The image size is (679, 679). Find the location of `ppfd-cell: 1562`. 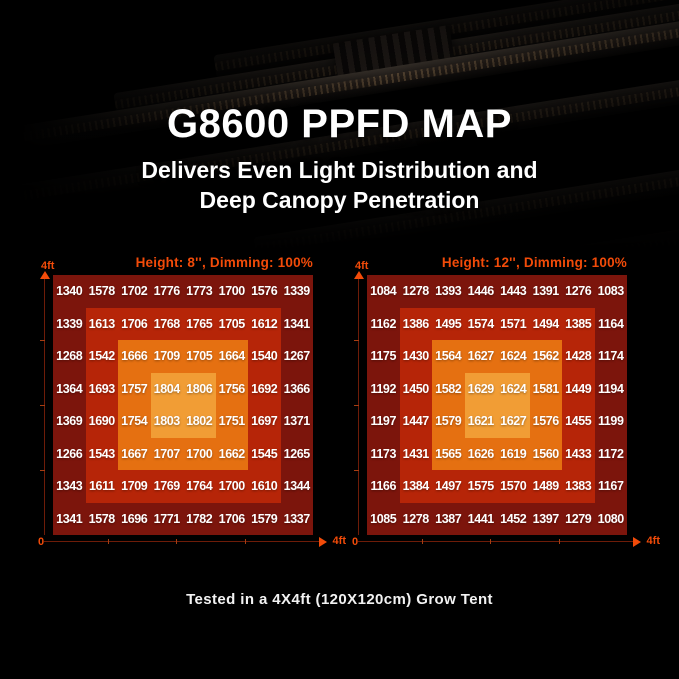

ppfd-cell: 1562 is located at coordinates (546, 356).